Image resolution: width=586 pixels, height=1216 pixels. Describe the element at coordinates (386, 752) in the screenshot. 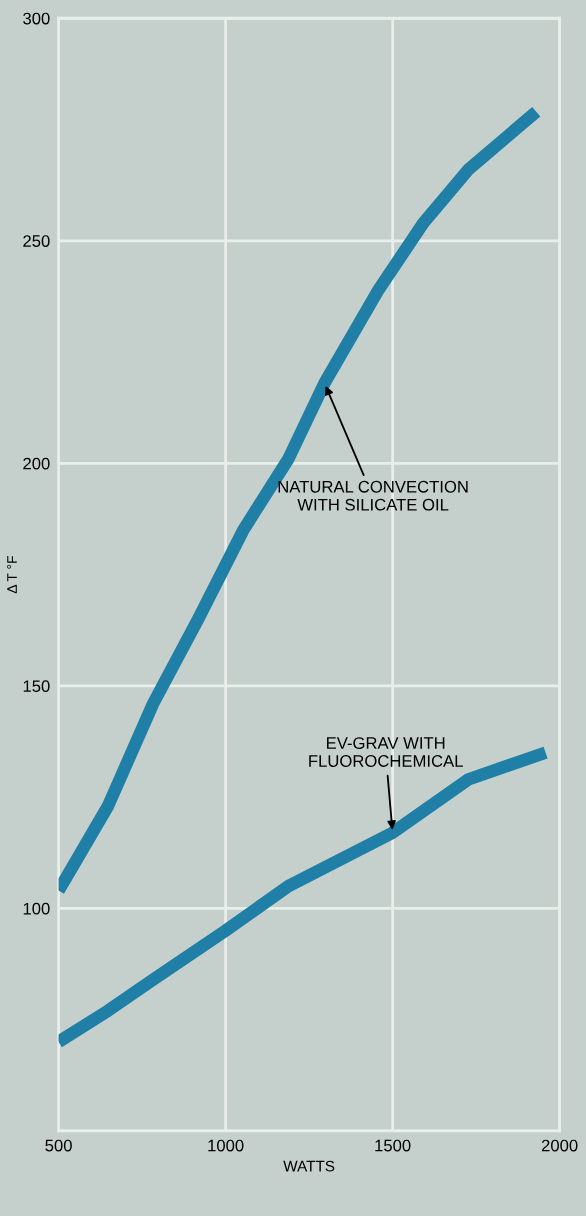

I see `annotation: EV-GRAV WITH FLUOROCHEMICAL` at that location.